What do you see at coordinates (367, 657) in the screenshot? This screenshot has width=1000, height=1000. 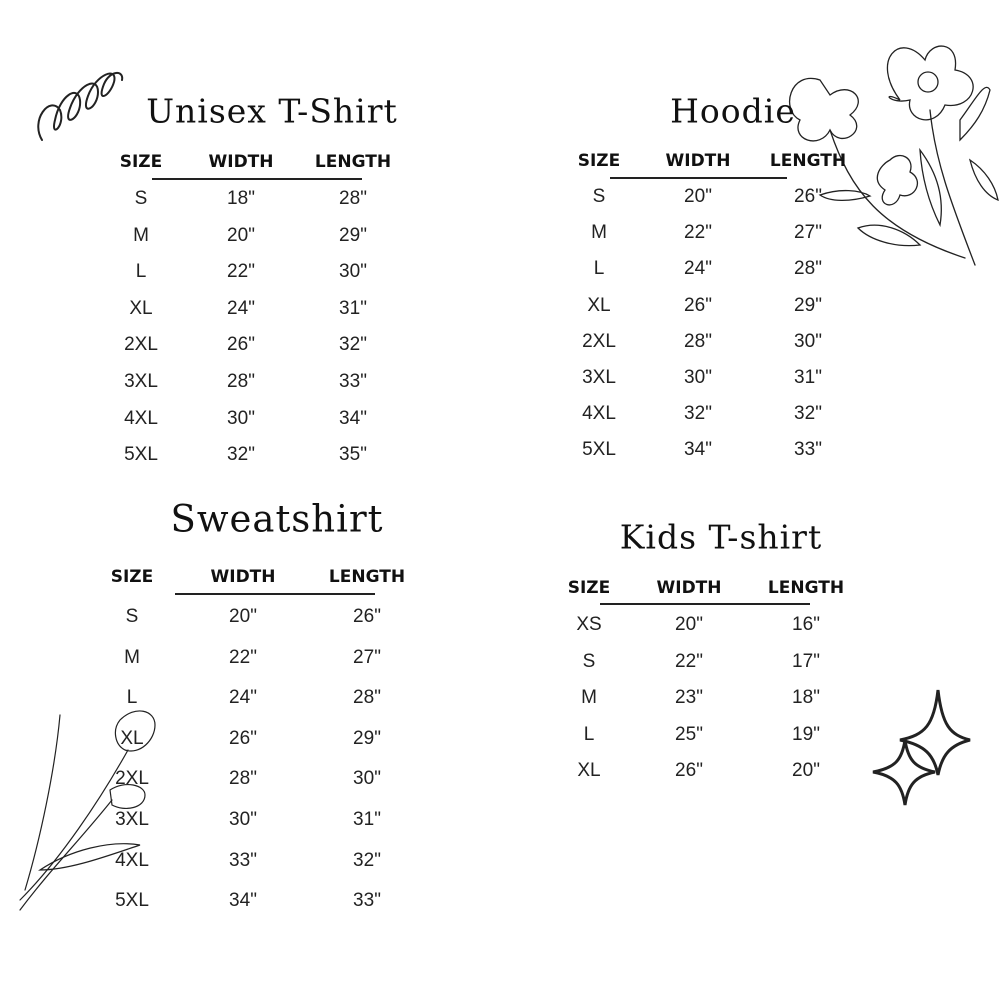 I see `cell-length: 27"` at bounding box center [367, 657].